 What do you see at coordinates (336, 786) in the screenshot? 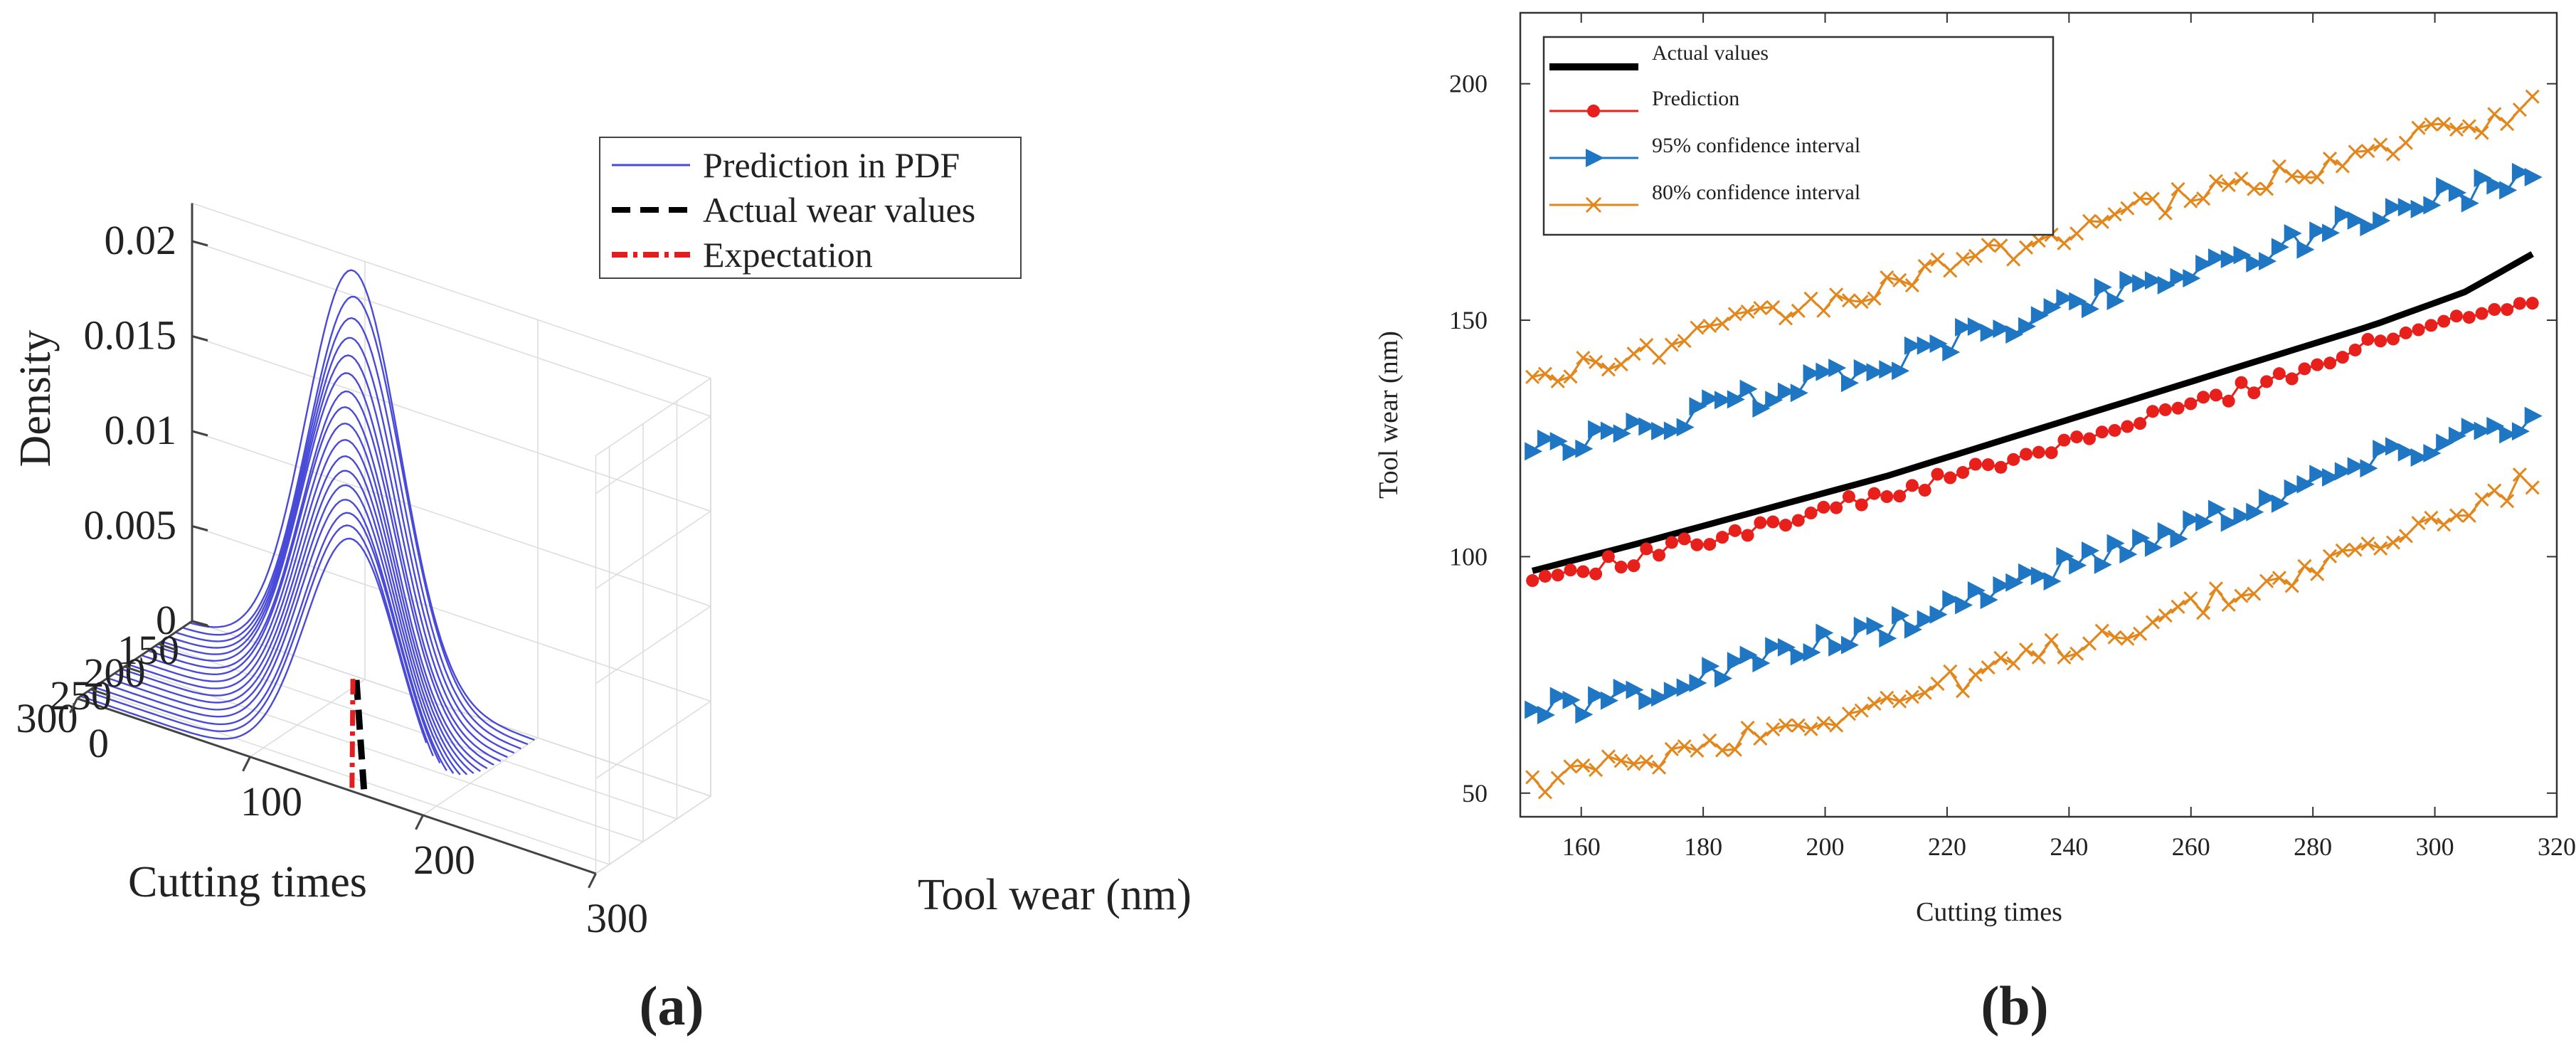
I see `a-y-axis` at bounding box center [336, 786].